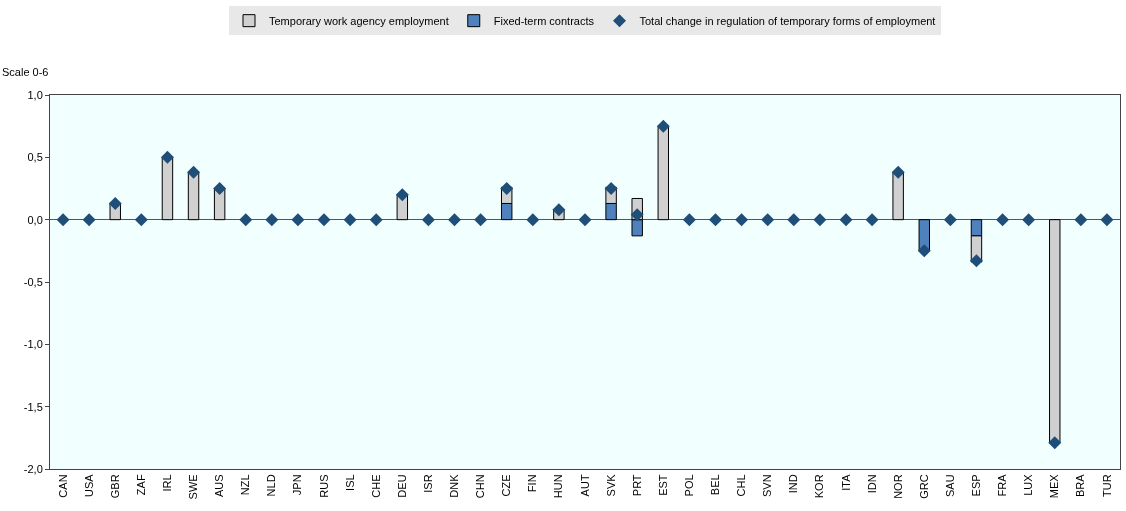 The image size is (1126, 511). I want to click on x-tick-label: CHN, so click(480, 486).